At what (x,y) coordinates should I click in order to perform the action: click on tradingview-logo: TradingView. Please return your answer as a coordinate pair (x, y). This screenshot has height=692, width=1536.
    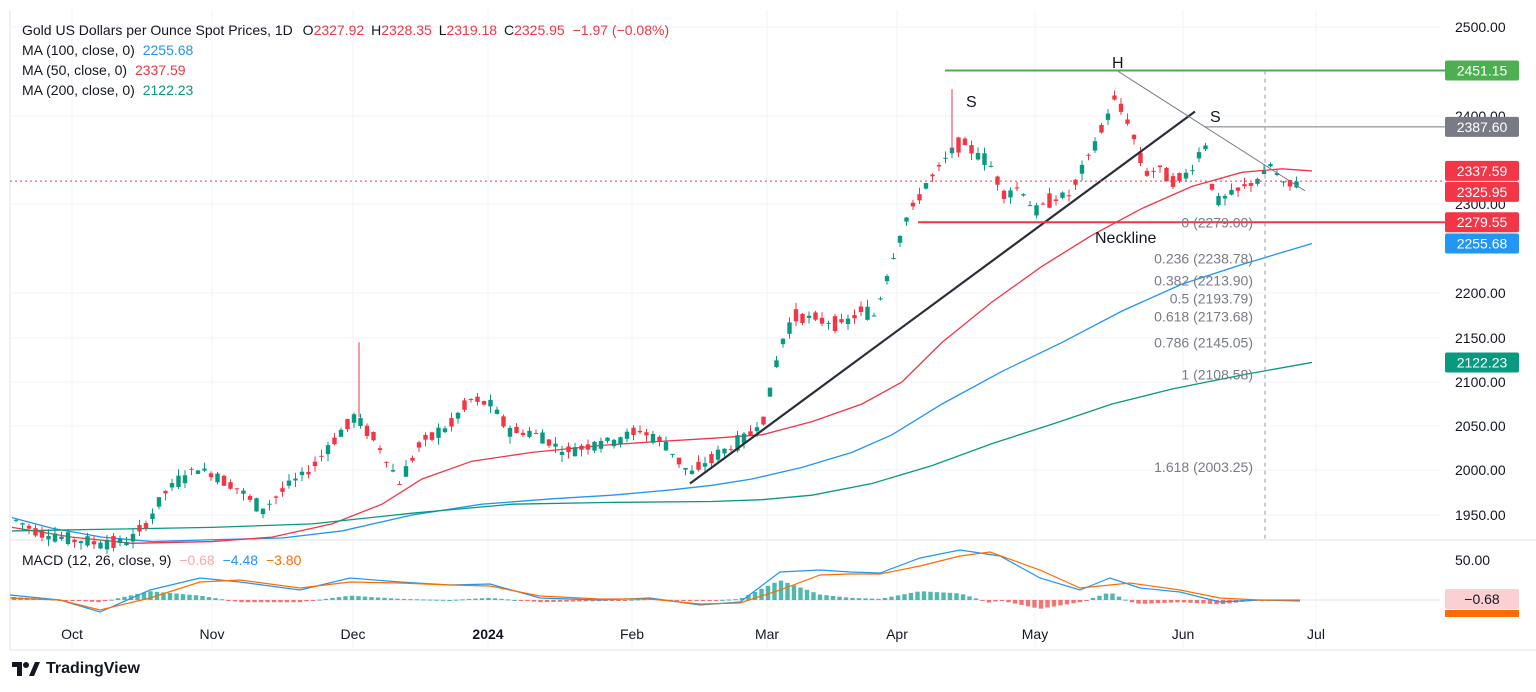
    Looking at the image, I should click on (76, 669).